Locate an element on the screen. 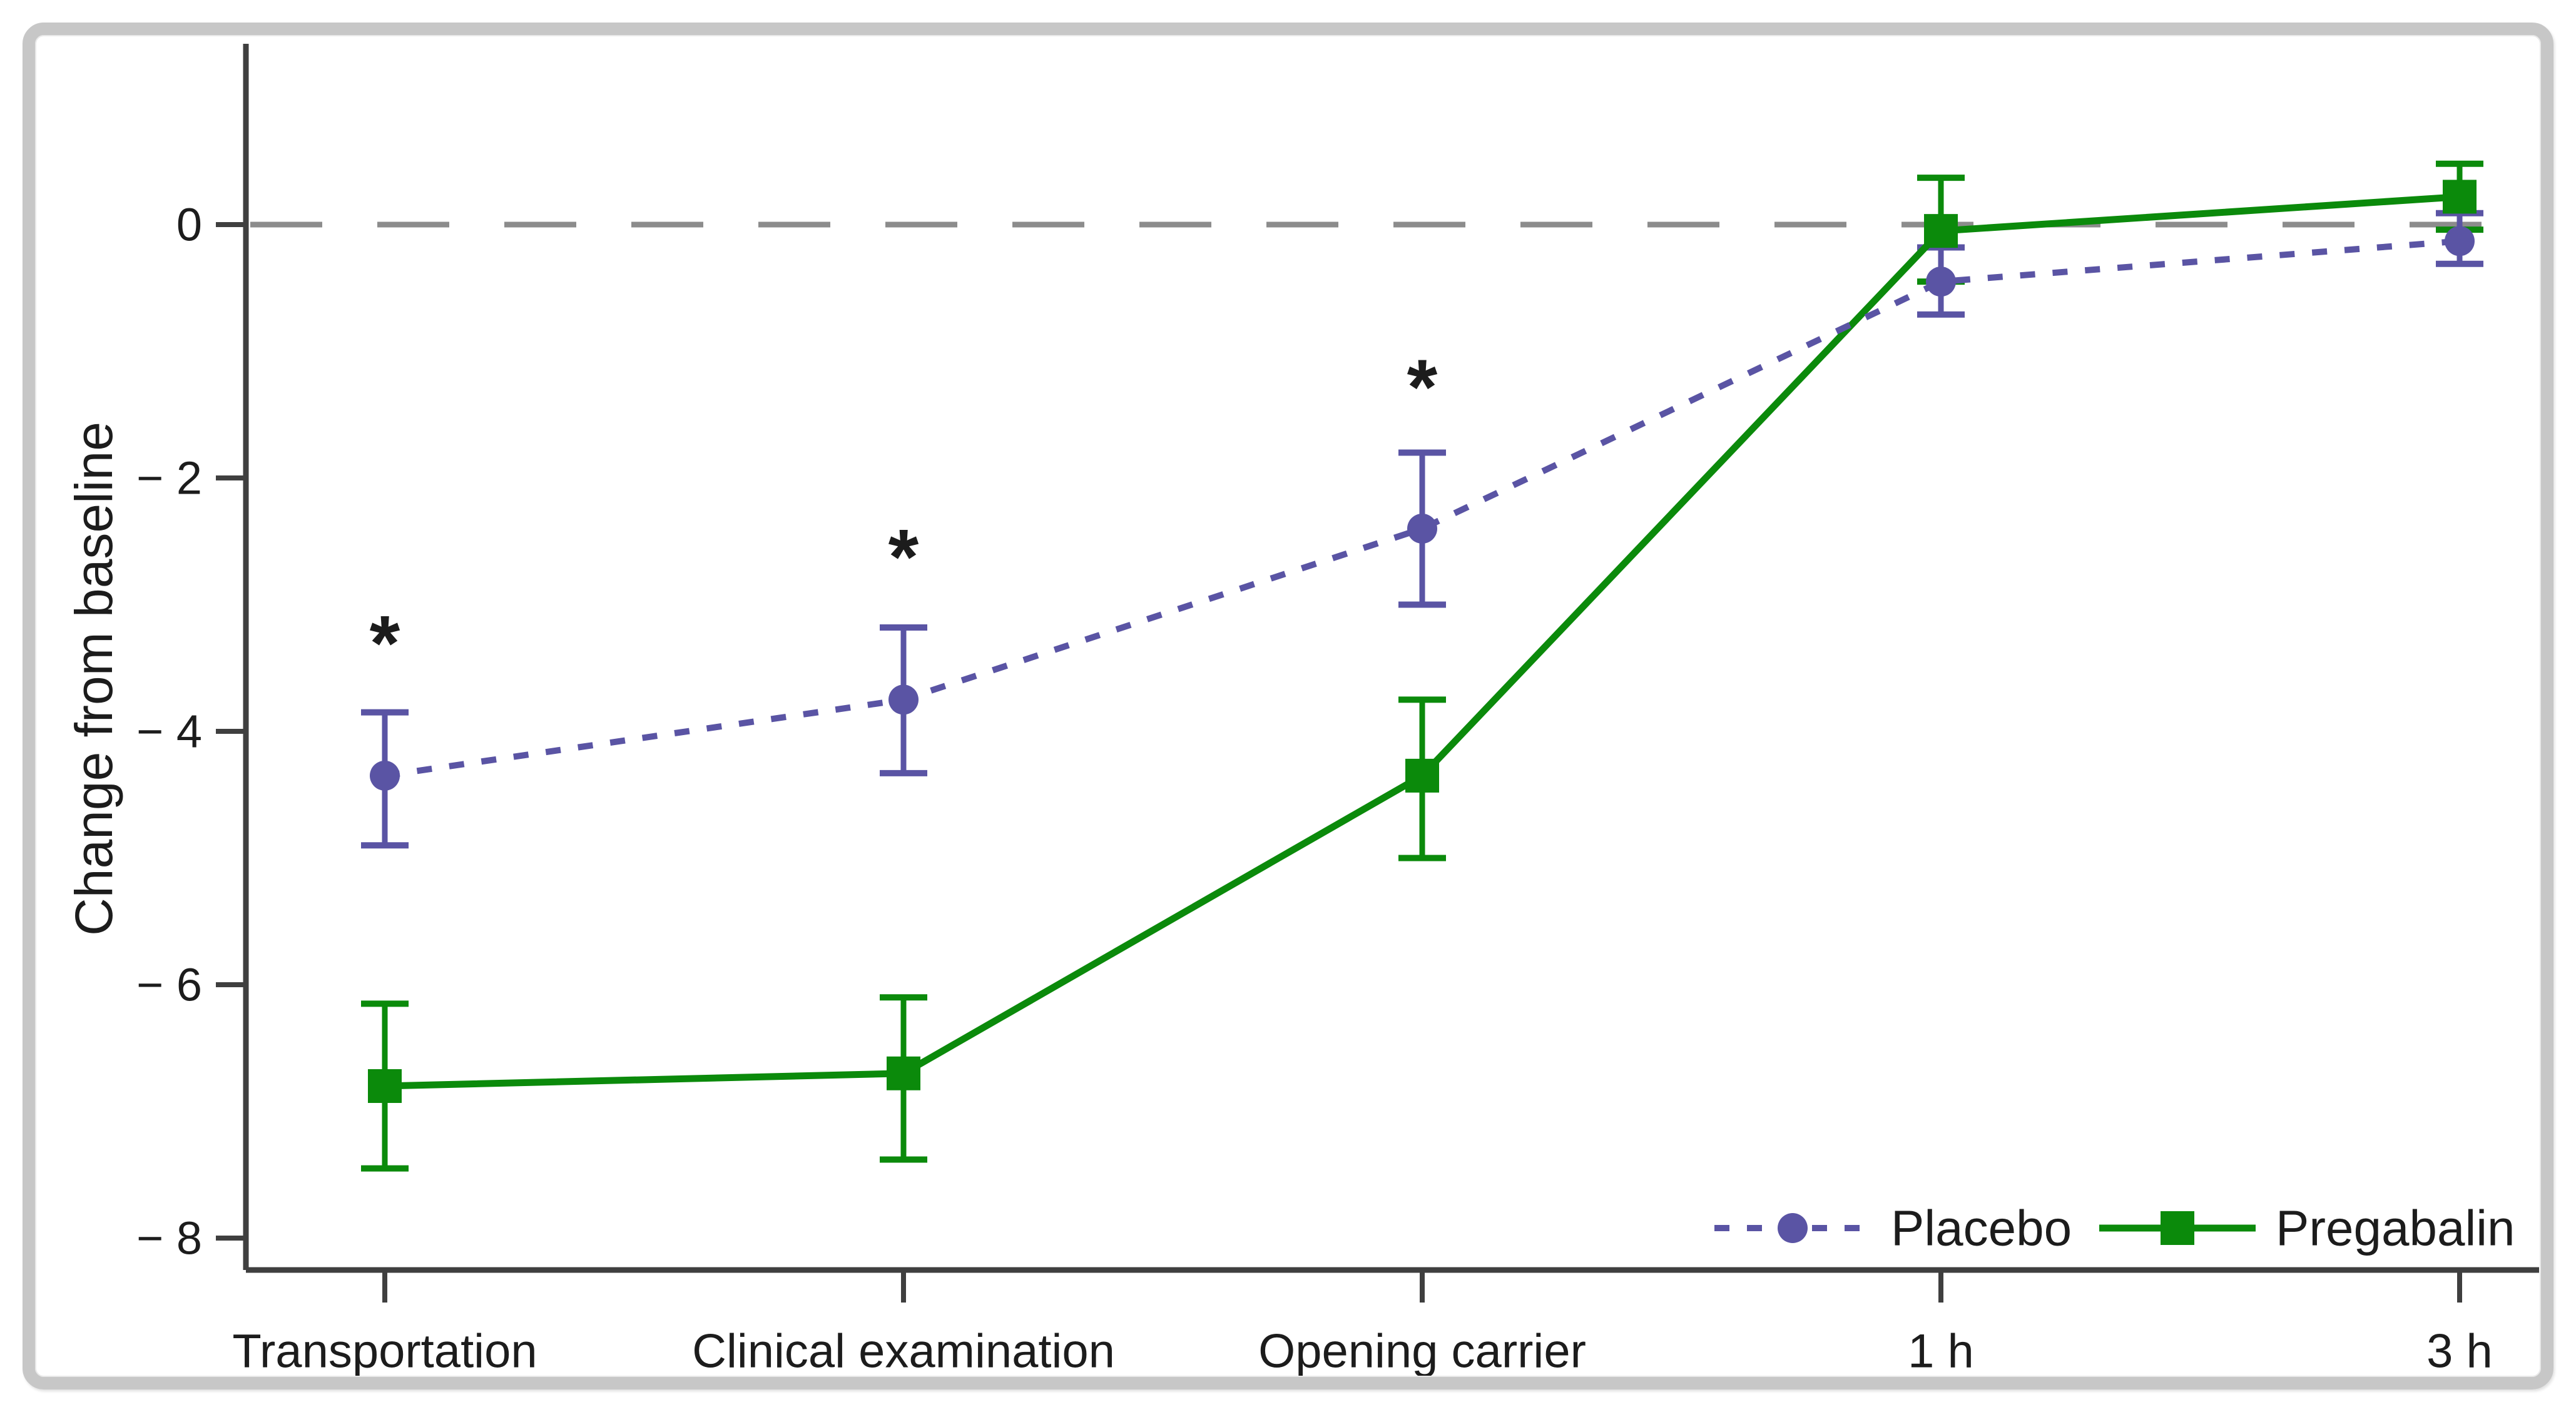 Image resolution: width=2576 pixels, height=1412 pixels. x-category-label: Opening carrier is located at coordinates (1422, 1352).